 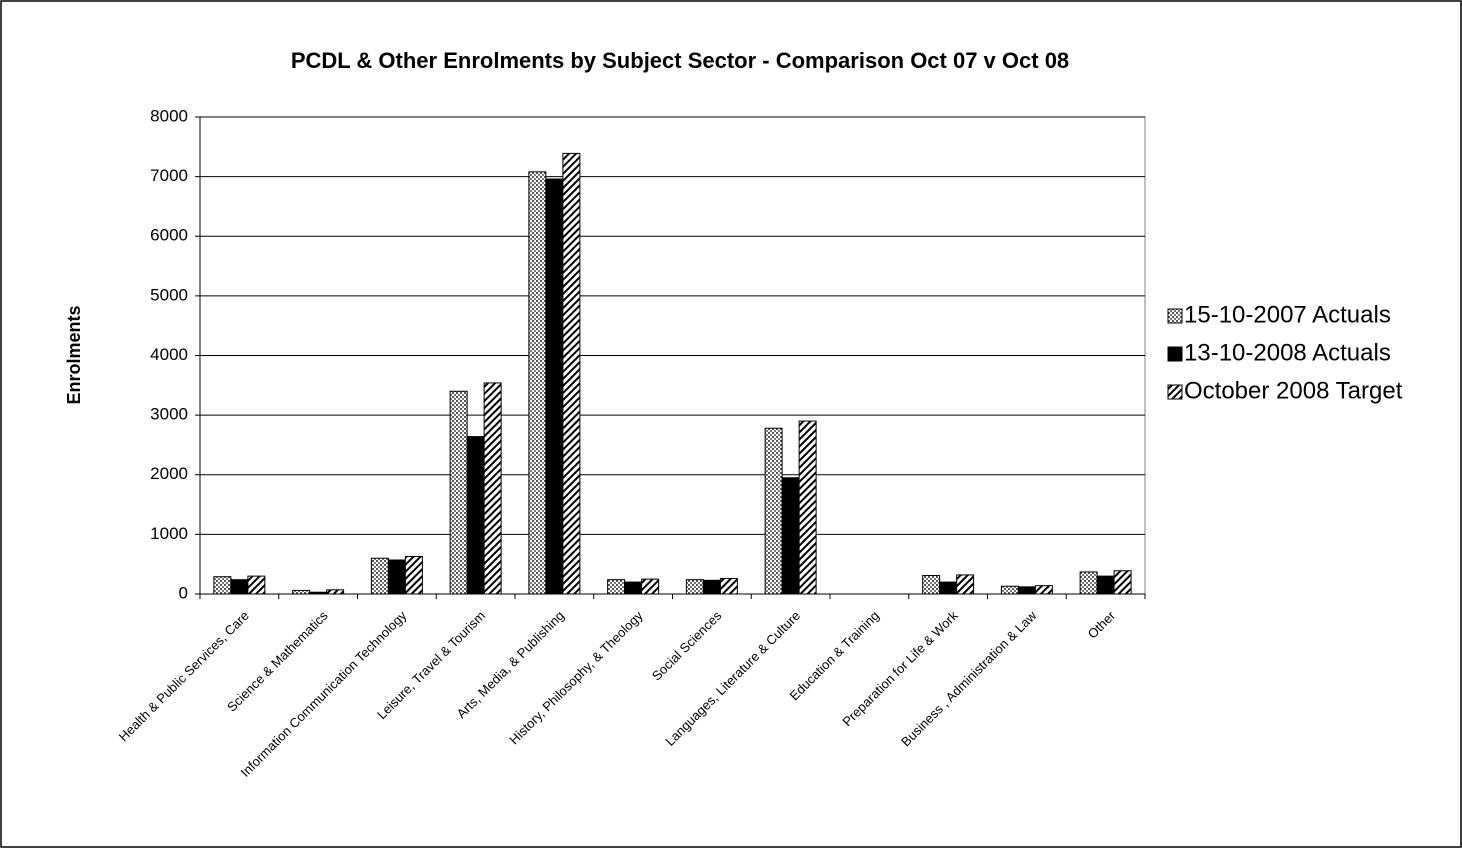 I want to click on y-tick-label: 5000, so click(x=169, y=294).